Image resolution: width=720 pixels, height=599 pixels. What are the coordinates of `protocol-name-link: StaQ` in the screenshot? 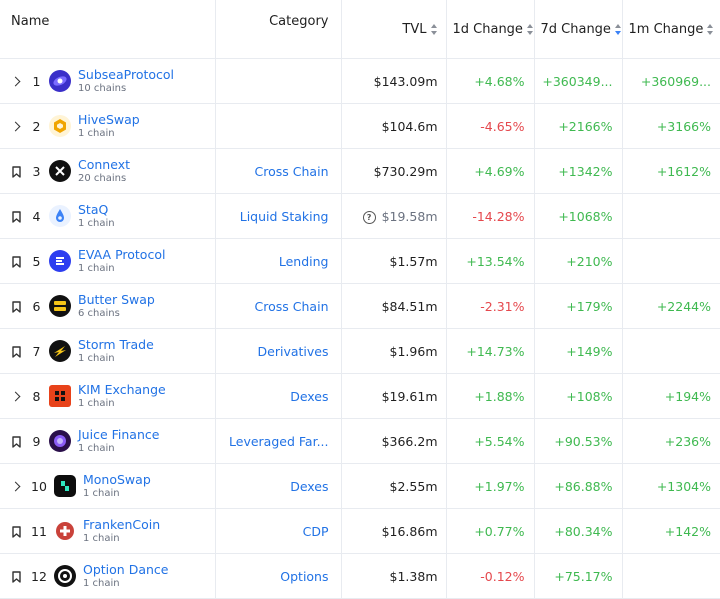 It's located at (93, 209).